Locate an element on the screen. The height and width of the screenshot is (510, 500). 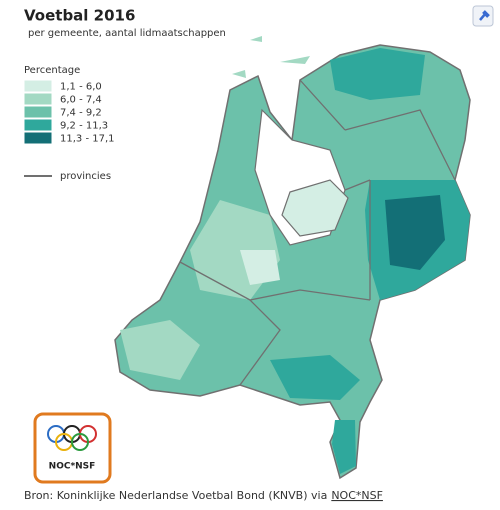
region-zeeland is located at coordinates (160, 350).